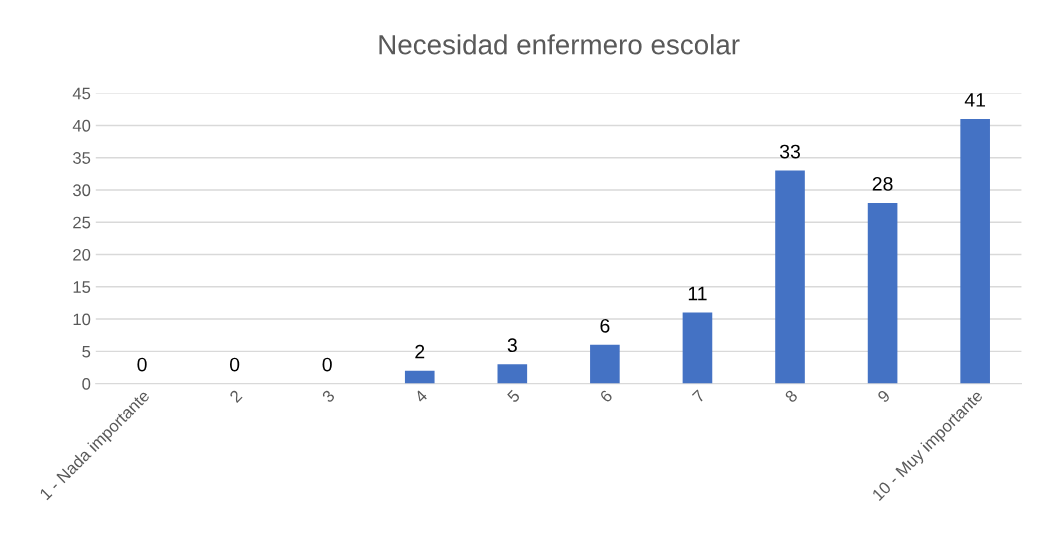 Image resolution: width=1064 pixels, height=548 pixels. I want to click on y-tick-label: 35, so click(82, 158).